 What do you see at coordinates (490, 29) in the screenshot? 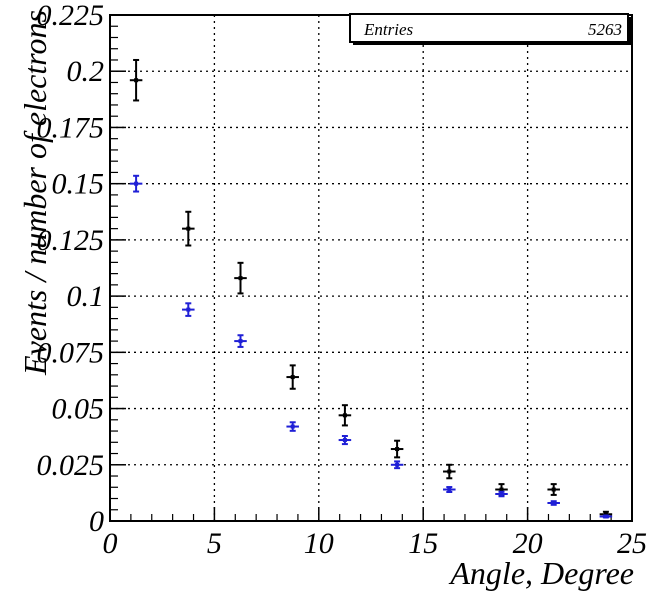
I see `stats-box: Entries 5263` at bounding box center [490, 29].